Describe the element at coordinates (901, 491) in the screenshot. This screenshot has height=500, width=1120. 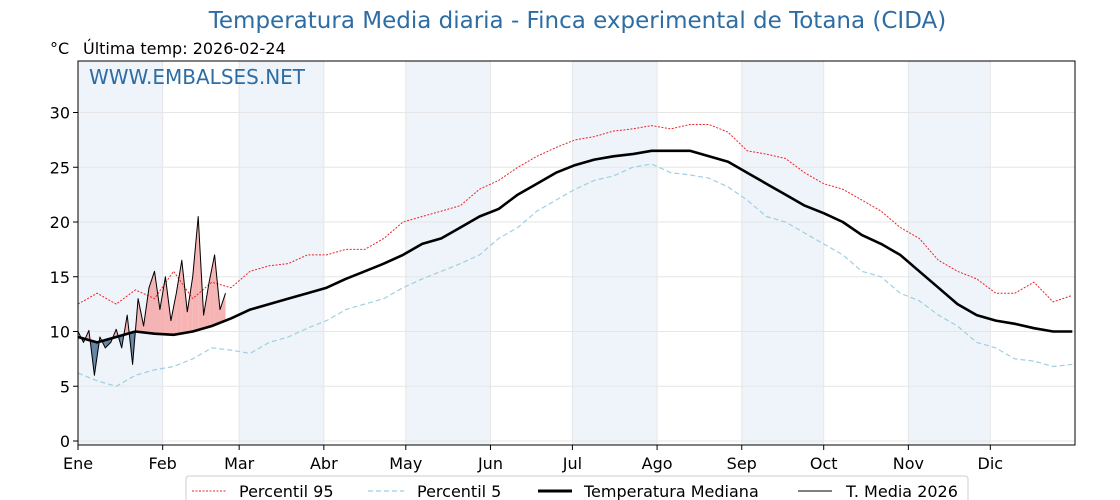
I see `legend-label-current: T. Media 2026` at that location.